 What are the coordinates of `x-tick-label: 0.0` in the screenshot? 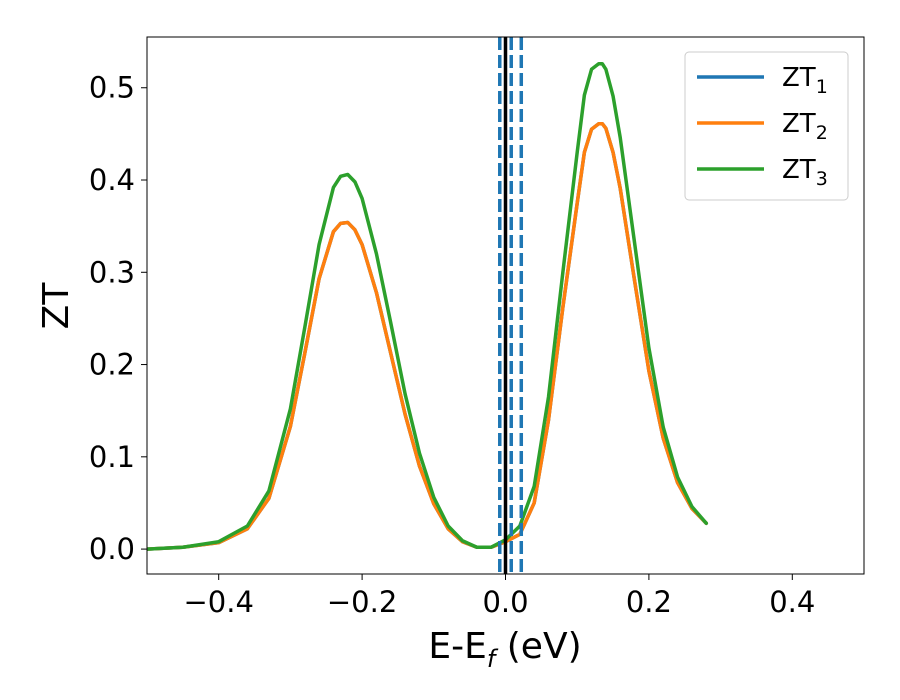 It's located at (505, 602).